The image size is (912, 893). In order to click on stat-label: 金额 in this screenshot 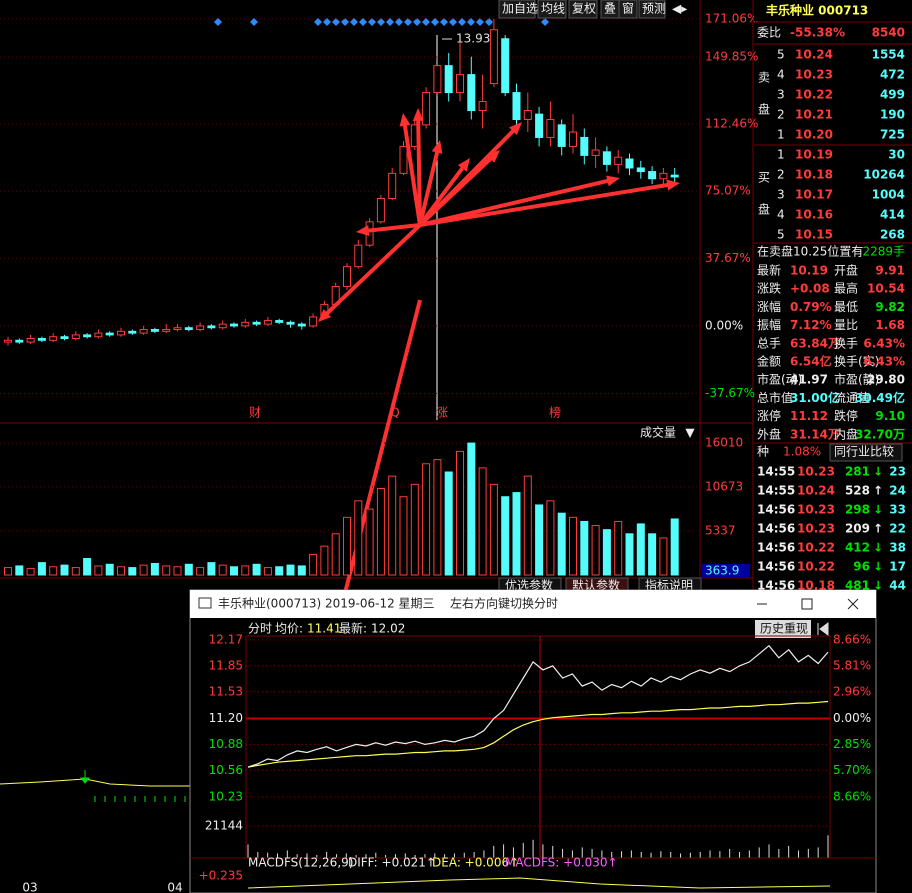, I will do `click(769, 361)`.